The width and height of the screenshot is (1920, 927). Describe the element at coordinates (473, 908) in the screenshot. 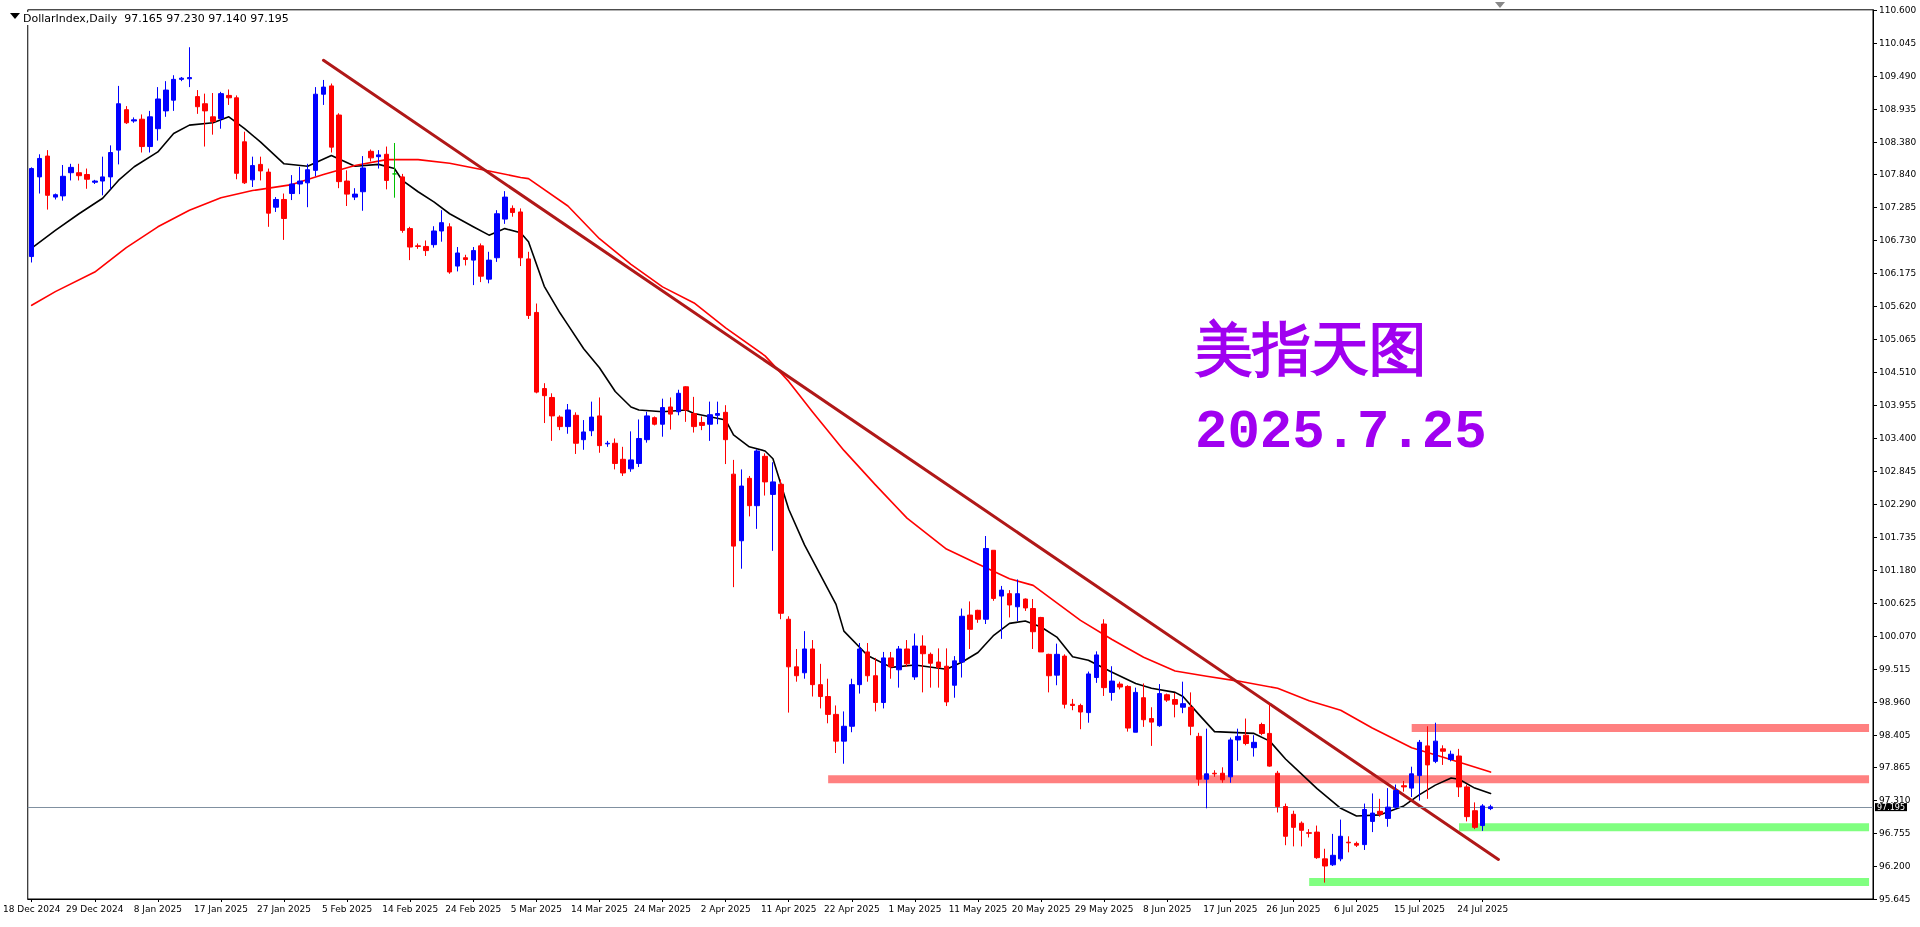

I see `x-tick-label: 24 Feb 2025` at that location.